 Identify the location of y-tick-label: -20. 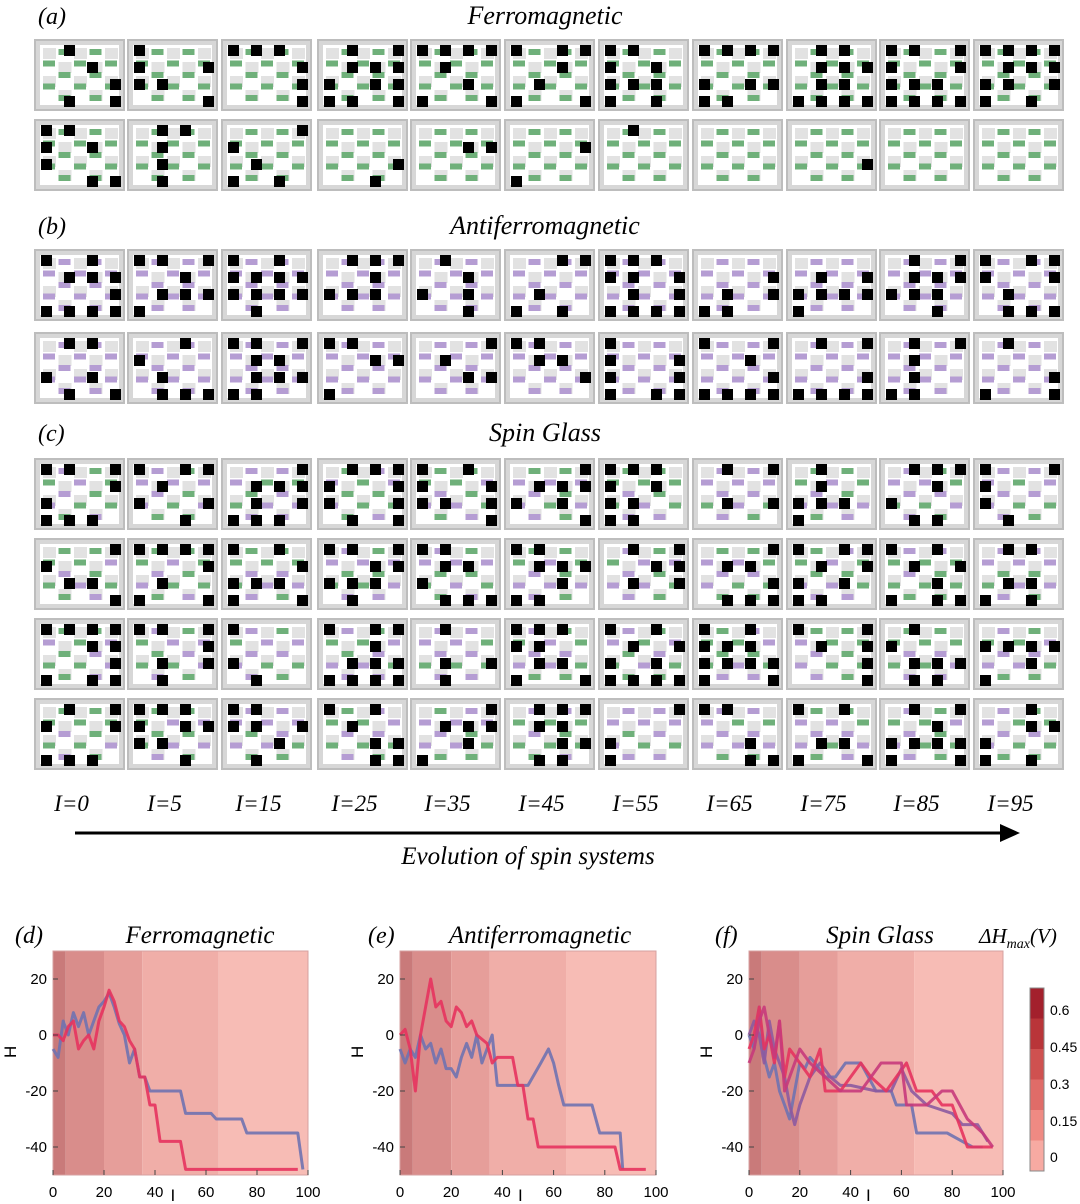
(383, 1091).